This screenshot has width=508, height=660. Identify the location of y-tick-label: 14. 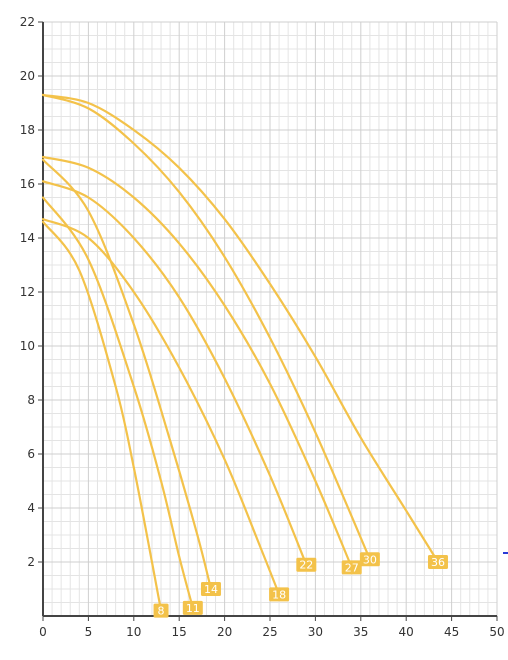
(27, 238).